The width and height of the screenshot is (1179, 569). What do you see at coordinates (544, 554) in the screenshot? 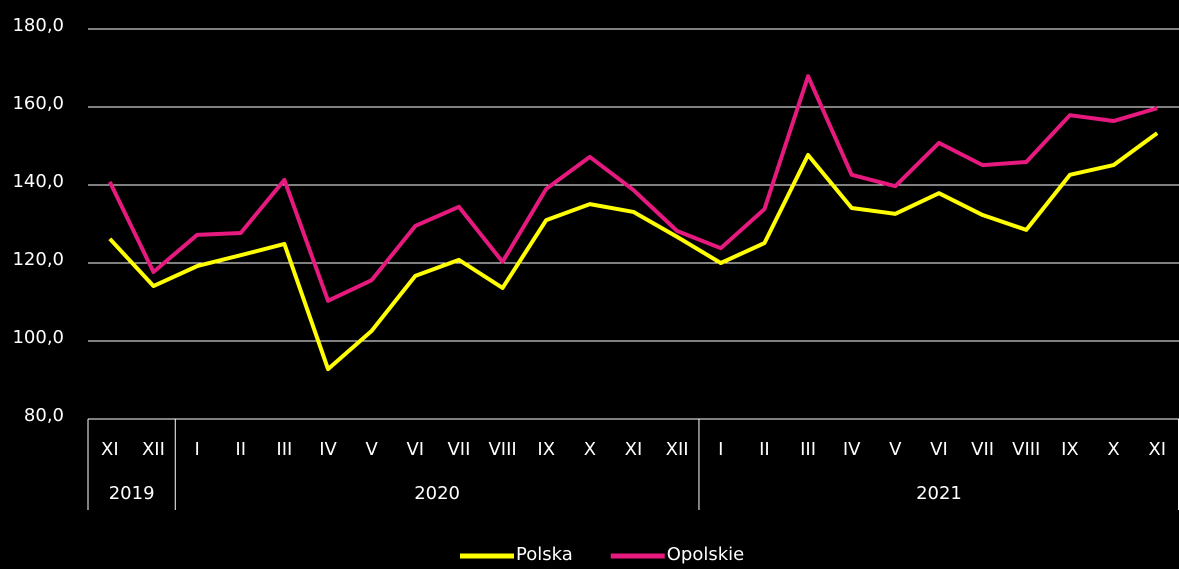
I see `legend-label: Polska` at bounding box center [544, 554].